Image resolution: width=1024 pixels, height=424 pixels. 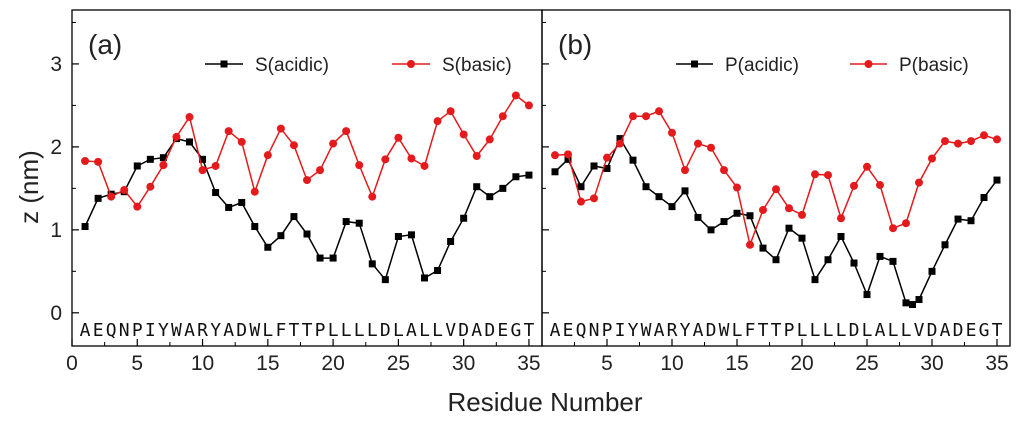 I want to click on legend-label: P(acidic), so click(x=762, y=65).